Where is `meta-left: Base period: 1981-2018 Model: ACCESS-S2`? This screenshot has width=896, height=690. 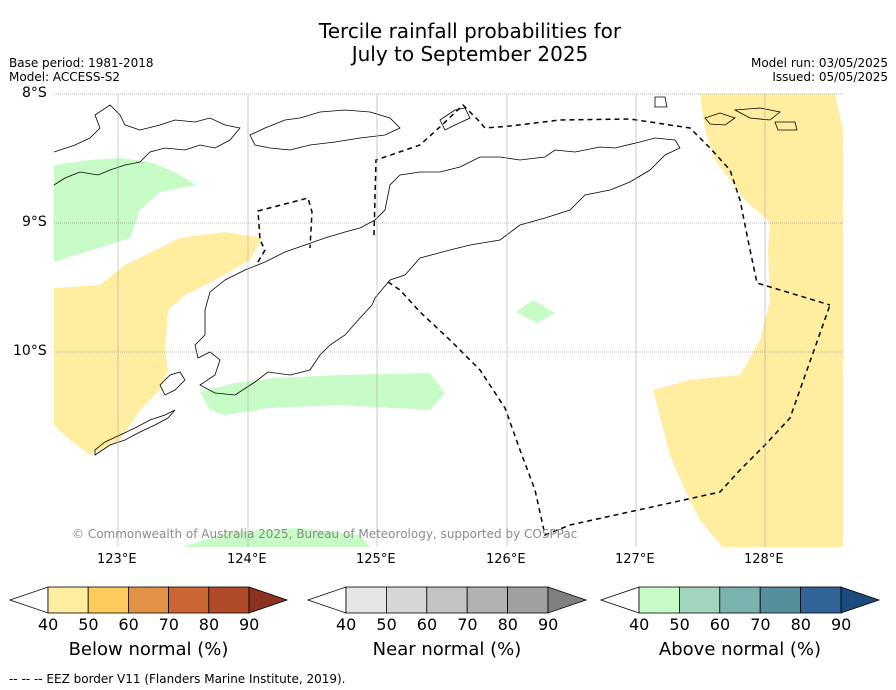 meta-left: Base period: 1981-2018 Model: ACCESS-S2 is located at coordinates (81, 70).